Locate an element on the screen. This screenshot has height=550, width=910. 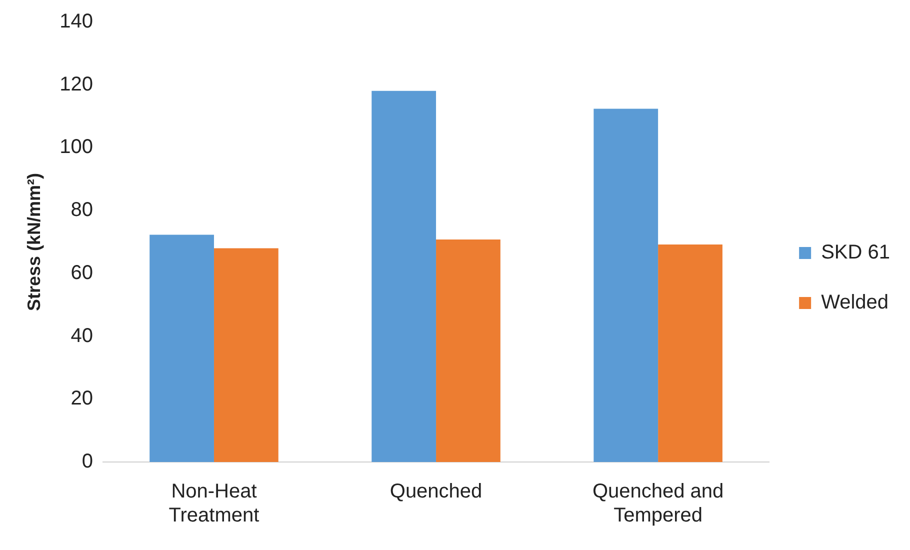
y-tick-label: 80 is located at coordinates (81, 210).